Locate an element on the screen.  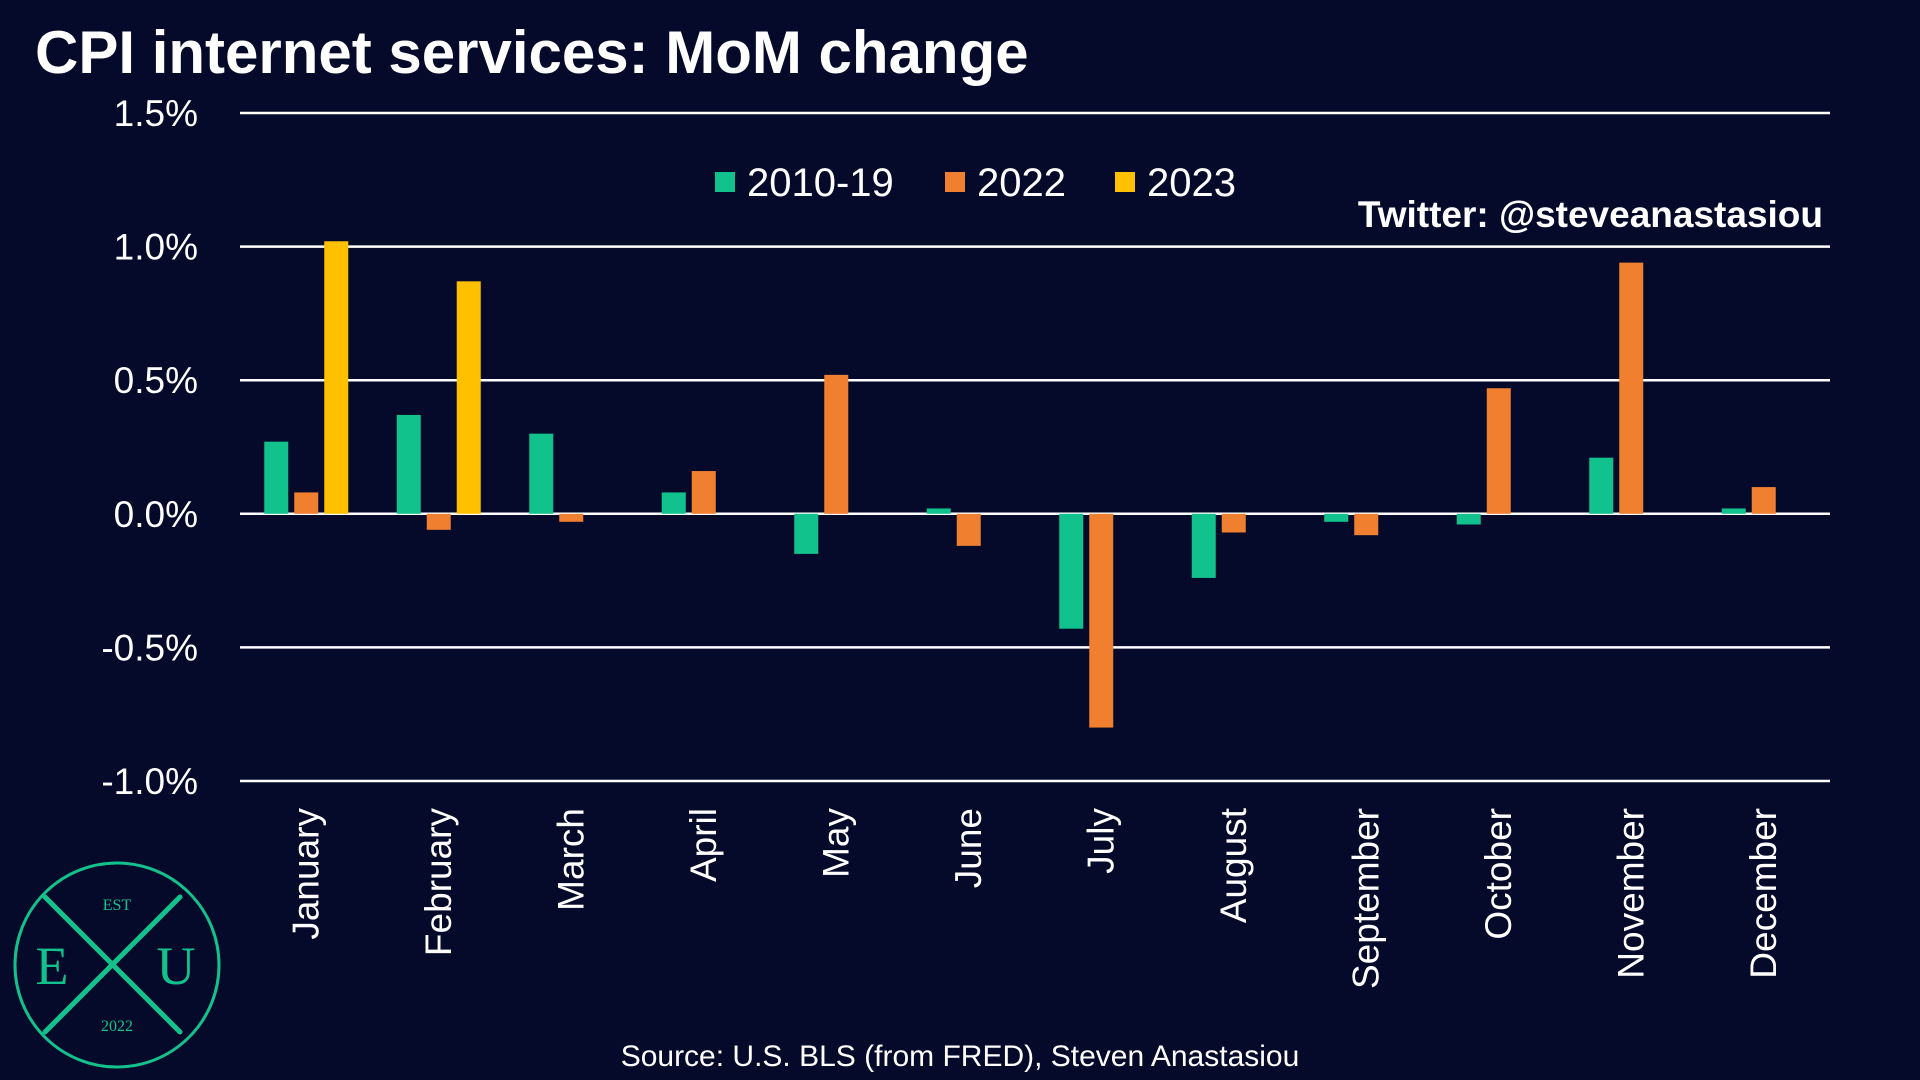
logo-est: EST is located at coordinates (117, 905).